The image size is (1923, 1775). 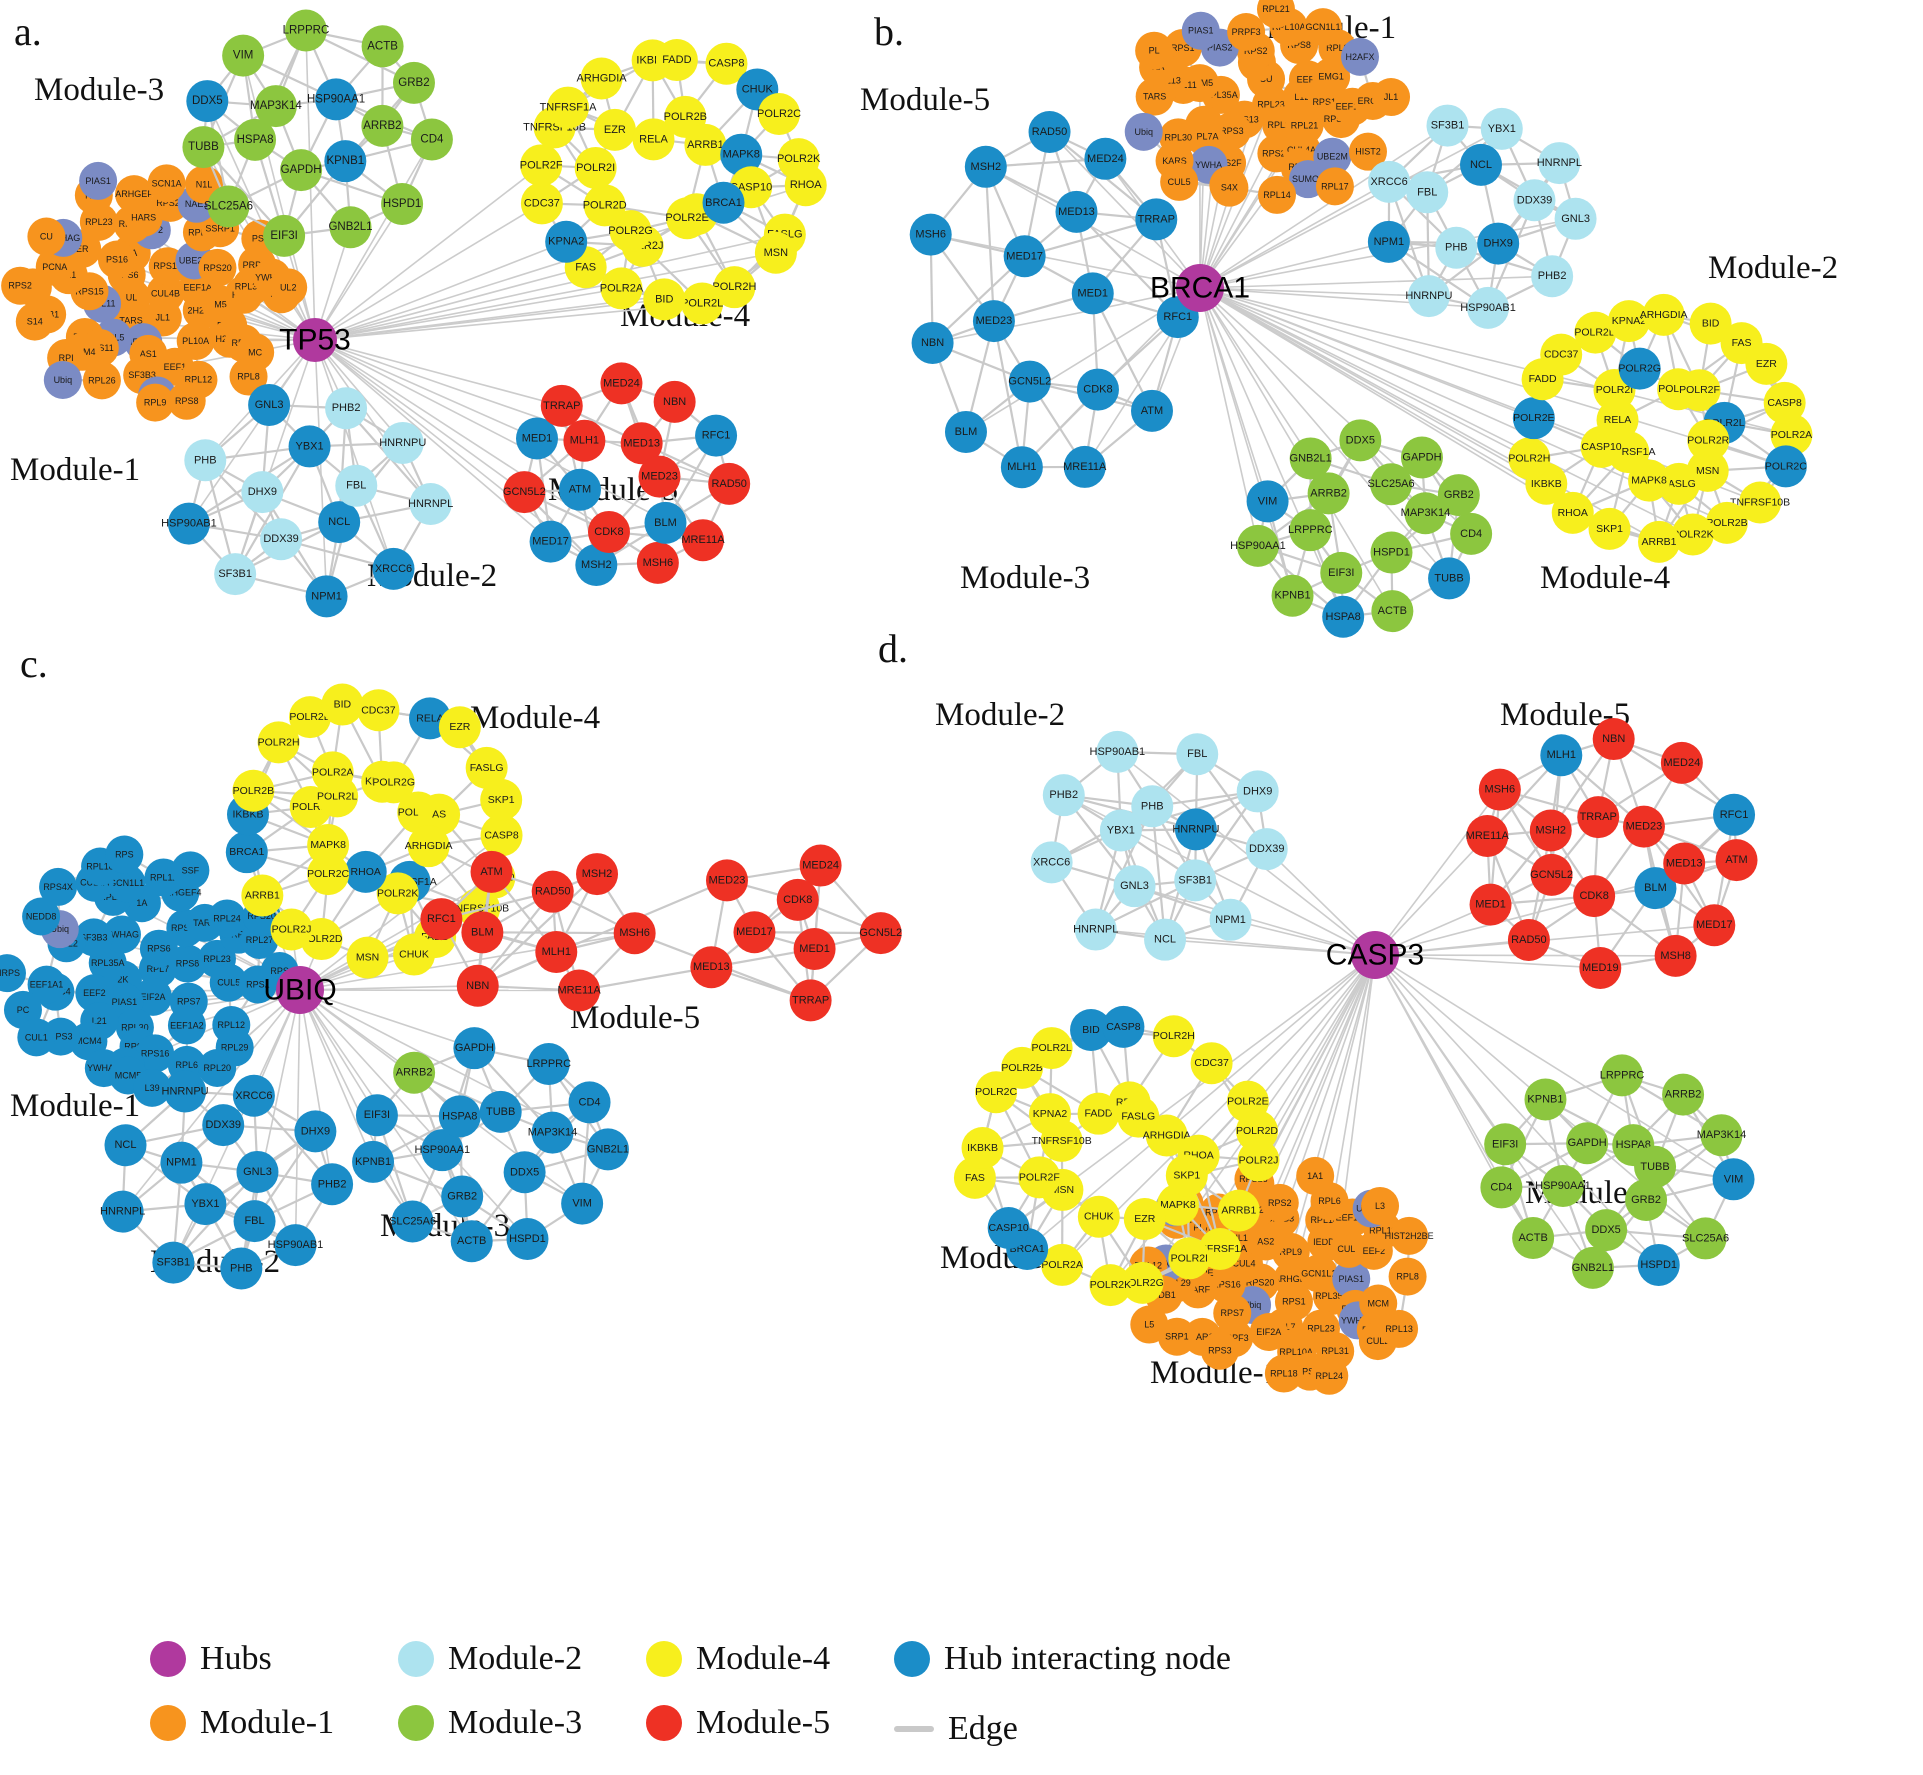 What do you see at coordinates (235, 574) in the screenshot?
I see `network-node: SF3B1` at bounding box center [235, 574].